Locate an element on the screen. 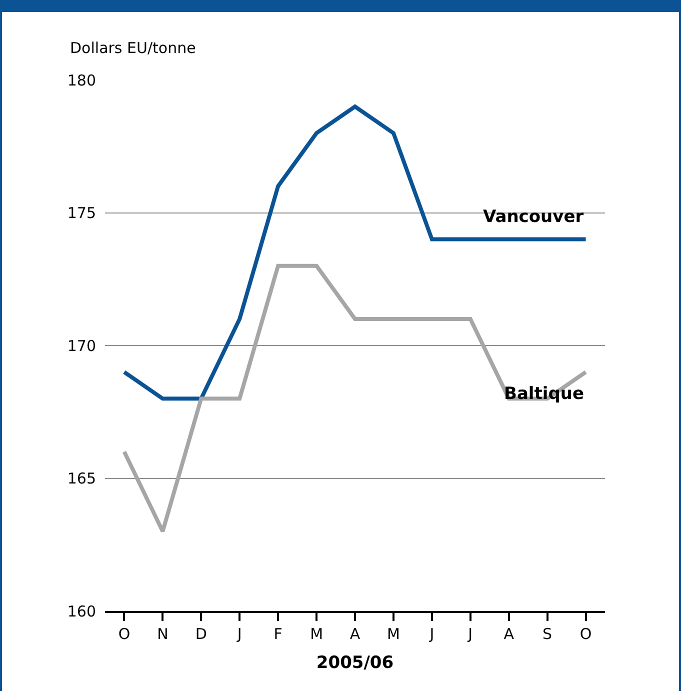 This screenshot has height=695, width=681. x-tick-label: D is located at coordinates (201, 634).